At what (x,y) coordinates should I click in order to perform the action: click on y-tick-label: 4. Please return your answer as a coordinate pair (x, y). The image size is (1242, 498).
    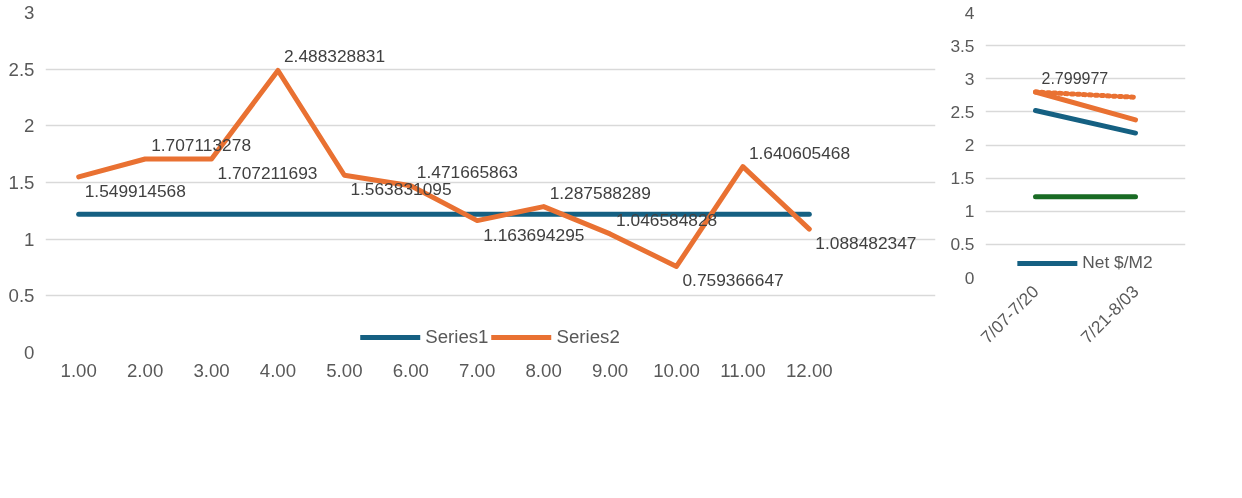
    Looking at the image, I should click on (969, 12).